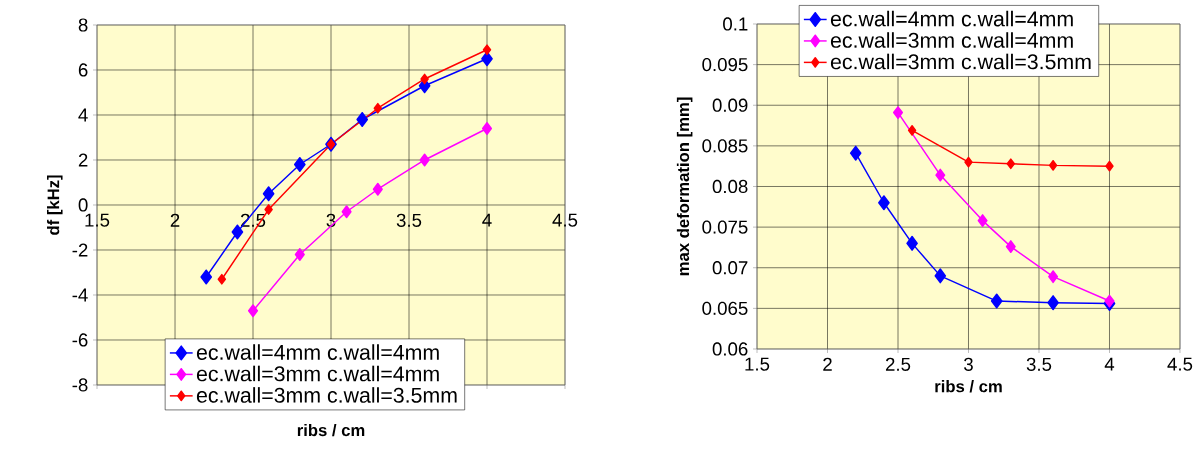 The height and width of the screenshot is (453, 1199). I want to click on x-tick-label: 2.5, so click(898, 364).